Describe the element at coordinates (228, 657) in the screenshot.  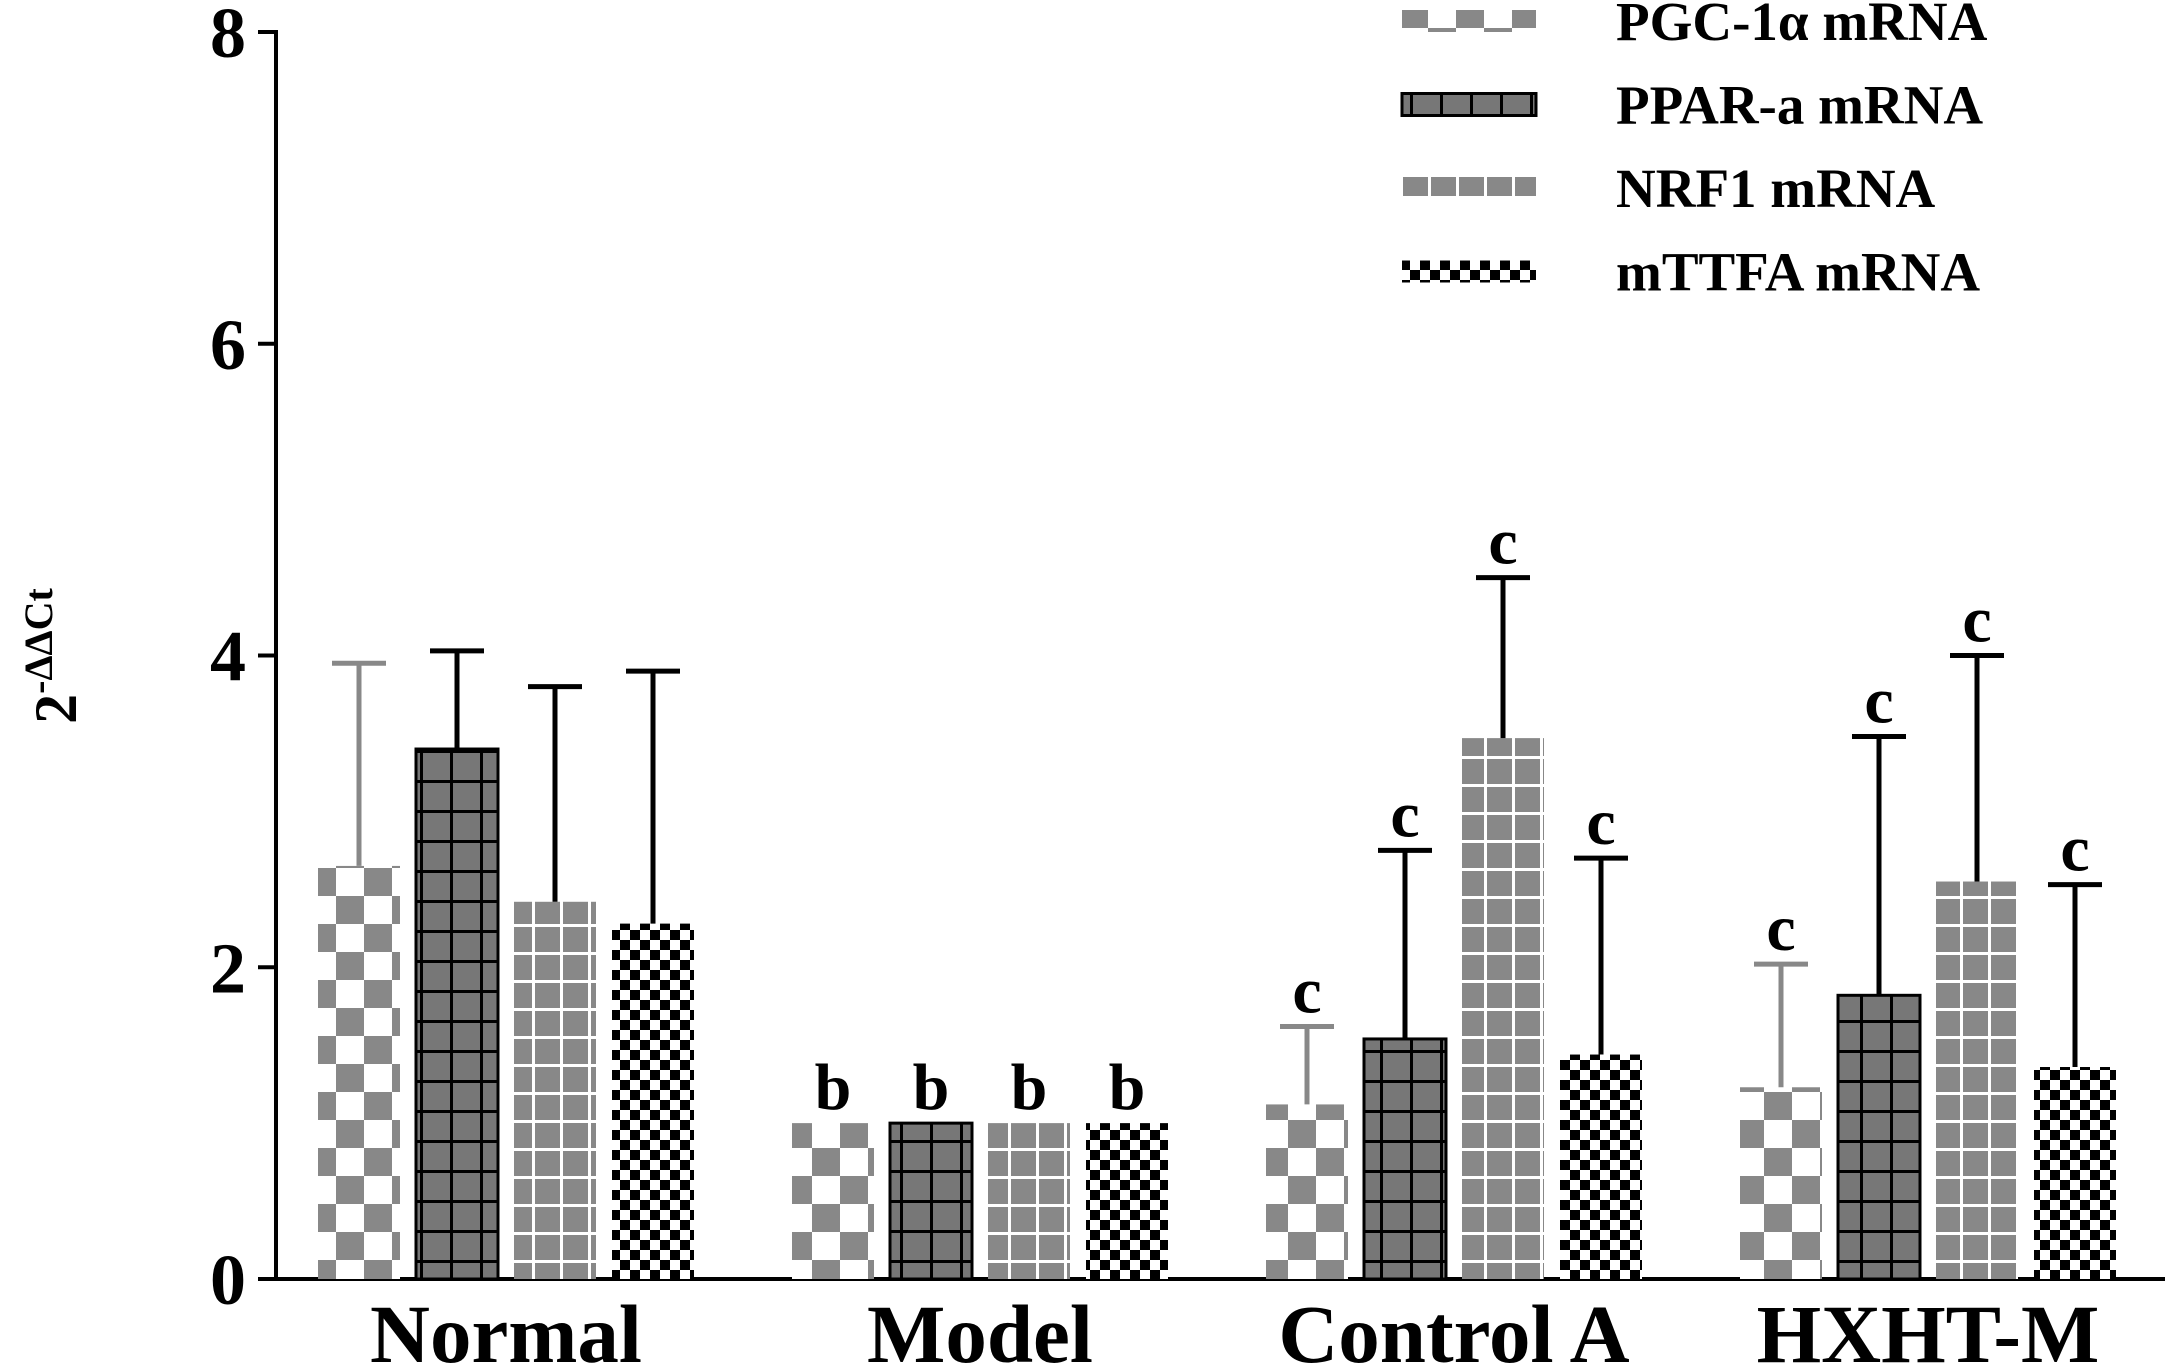
I see `y-tick-label: 4` at that location.